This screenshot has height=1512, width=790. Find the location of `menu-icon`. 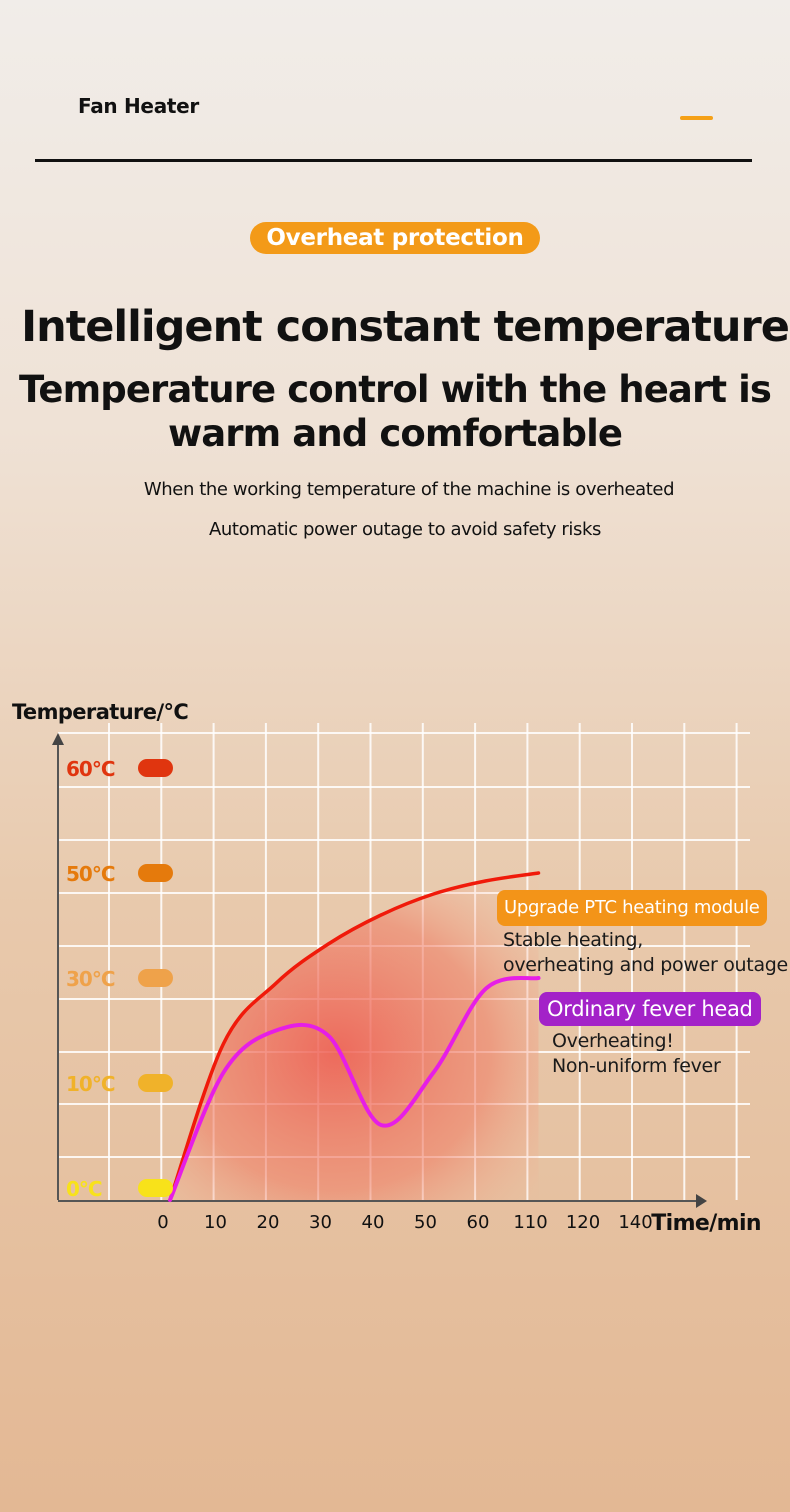

menu-icon is located at coordinates (696, 118).